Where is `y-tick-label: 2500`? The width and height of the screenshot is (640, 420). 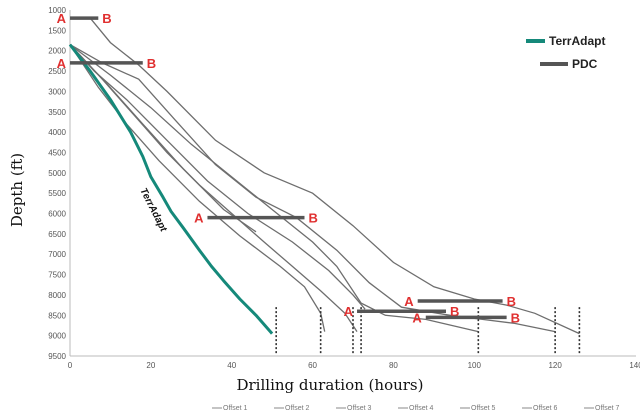 y-tick-label: 2500 is located at coordinates (57, 71).